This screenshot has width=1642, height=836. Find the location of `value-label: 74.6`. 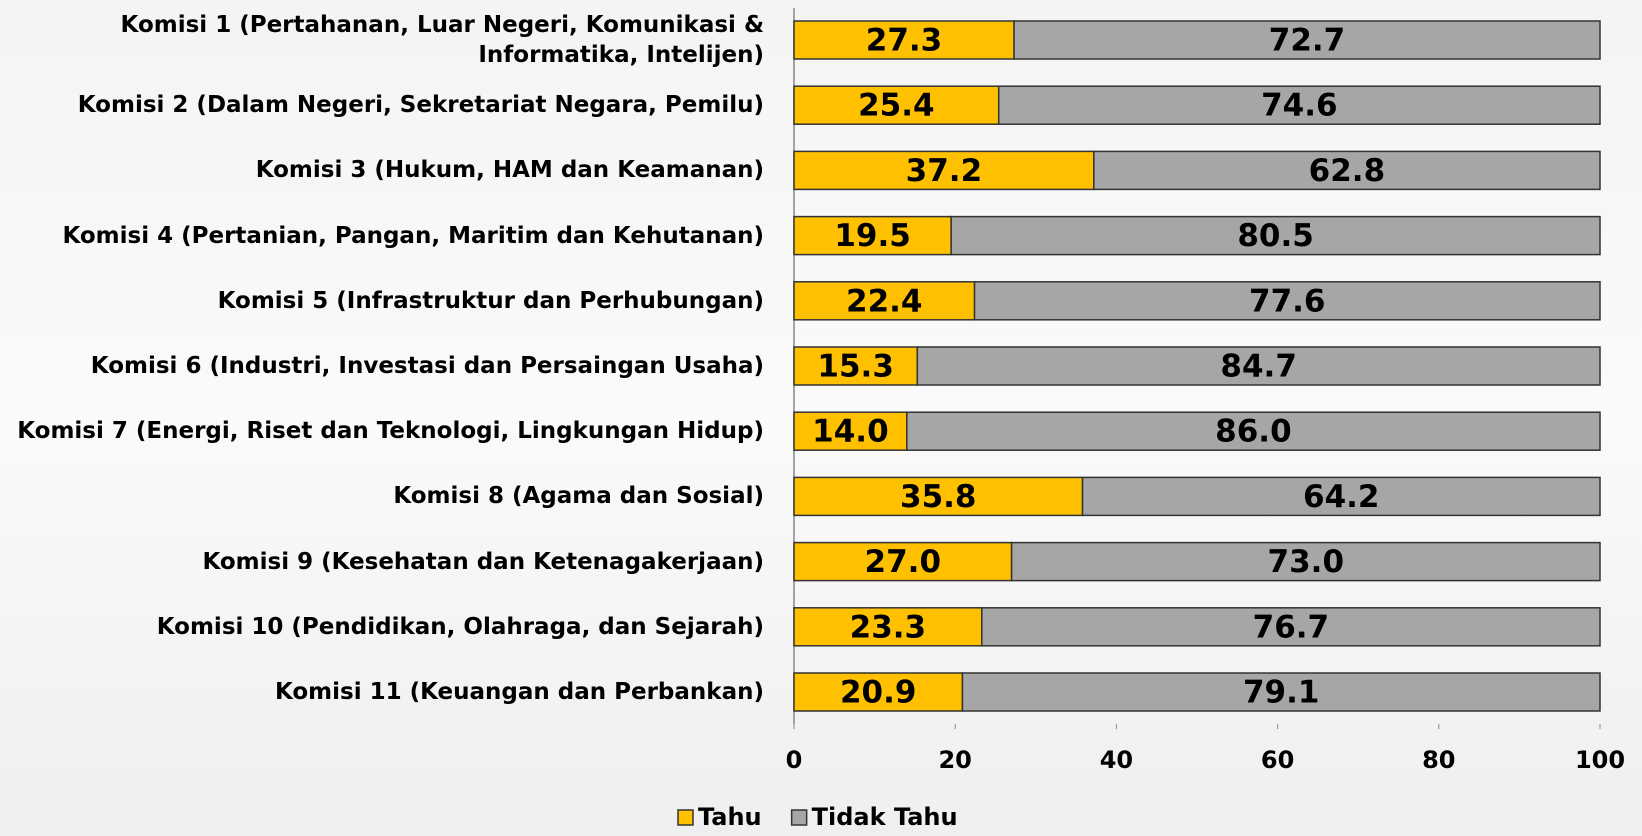

value-label: 74.6 is located at coordinates (1299, 106).